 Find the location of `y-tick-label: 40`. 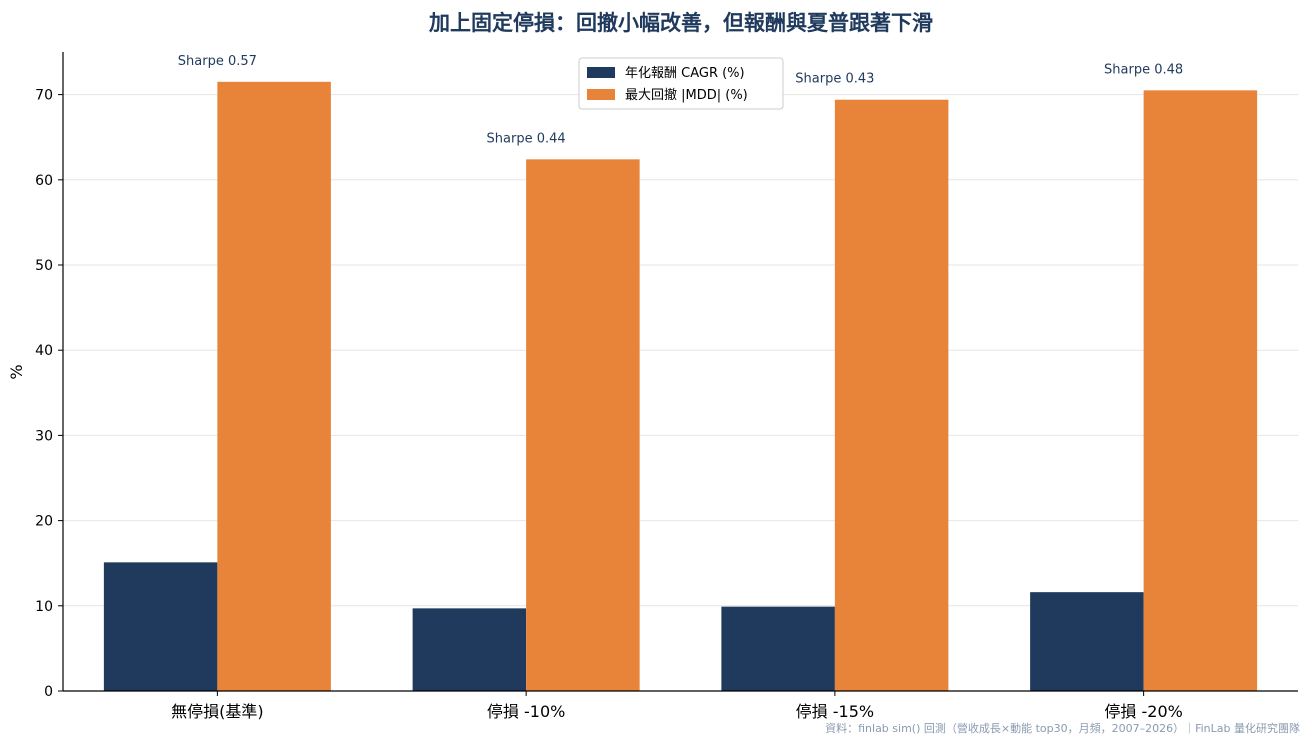

y-tick-label: 40 is located at coordinates (44, 351).